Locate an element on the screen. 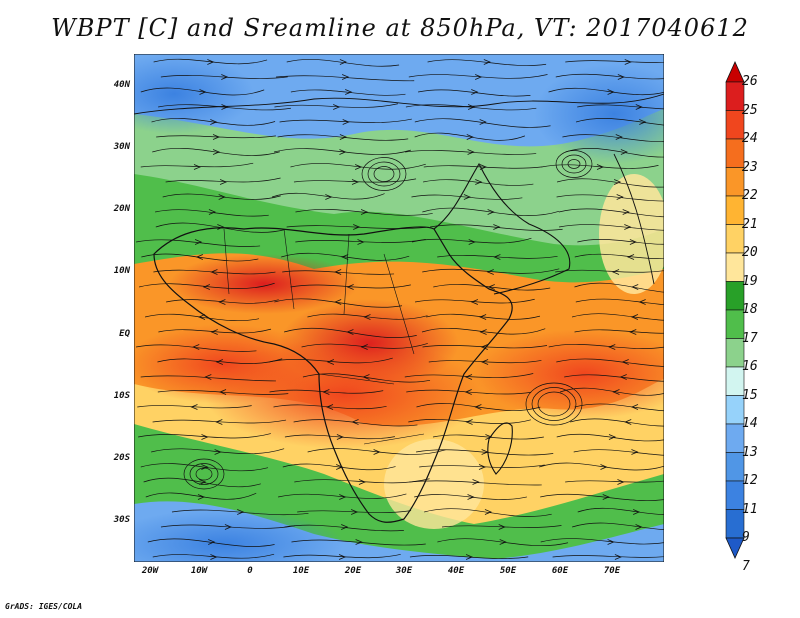 This screenshot has width=800, height=618. colorbar-bottom-arrow is located at coordinates (735, 548).